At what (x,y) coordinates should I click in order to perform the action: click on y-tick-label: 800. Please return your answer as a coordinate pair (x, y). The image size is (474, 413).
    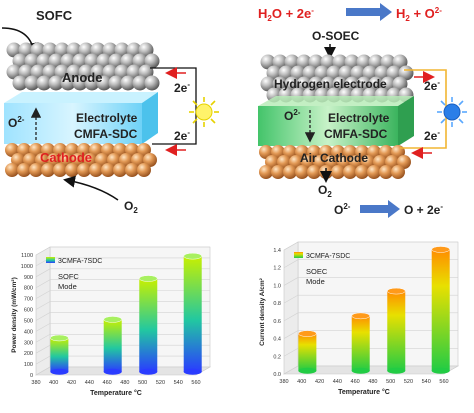
    Looking at the image, I should click on (28, 289).